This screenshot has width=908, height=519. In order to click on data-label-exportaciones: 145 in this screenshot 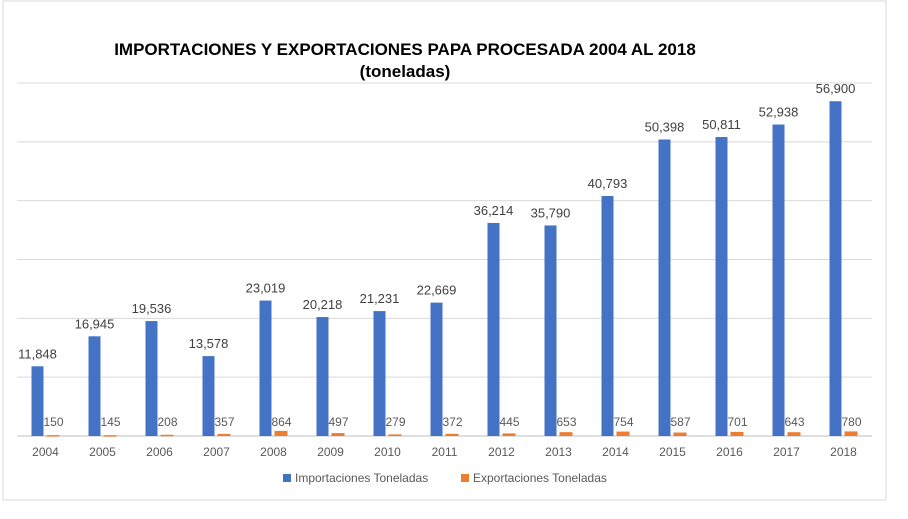, I will do `click(110, 422)`.